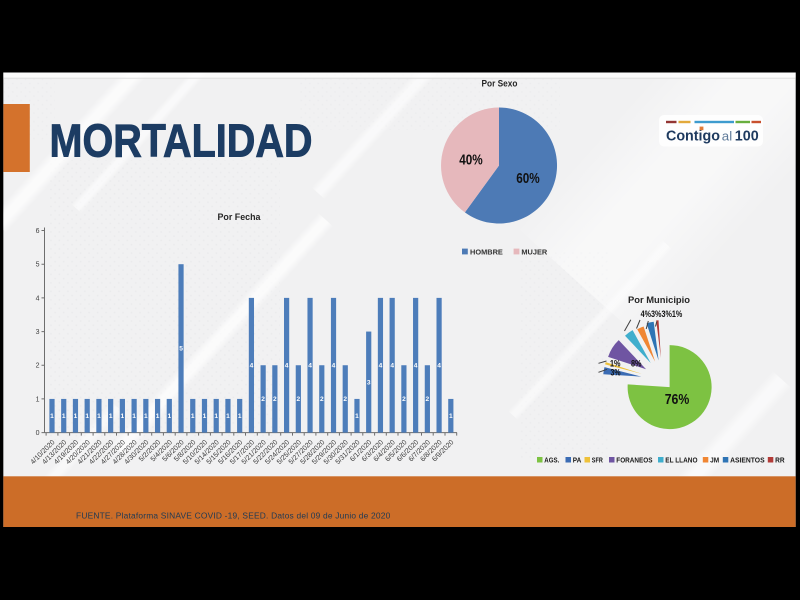  Describe the element at coordinates (500, 84) in the screenshot. I see `svg-text: Por Sexo` at that location.